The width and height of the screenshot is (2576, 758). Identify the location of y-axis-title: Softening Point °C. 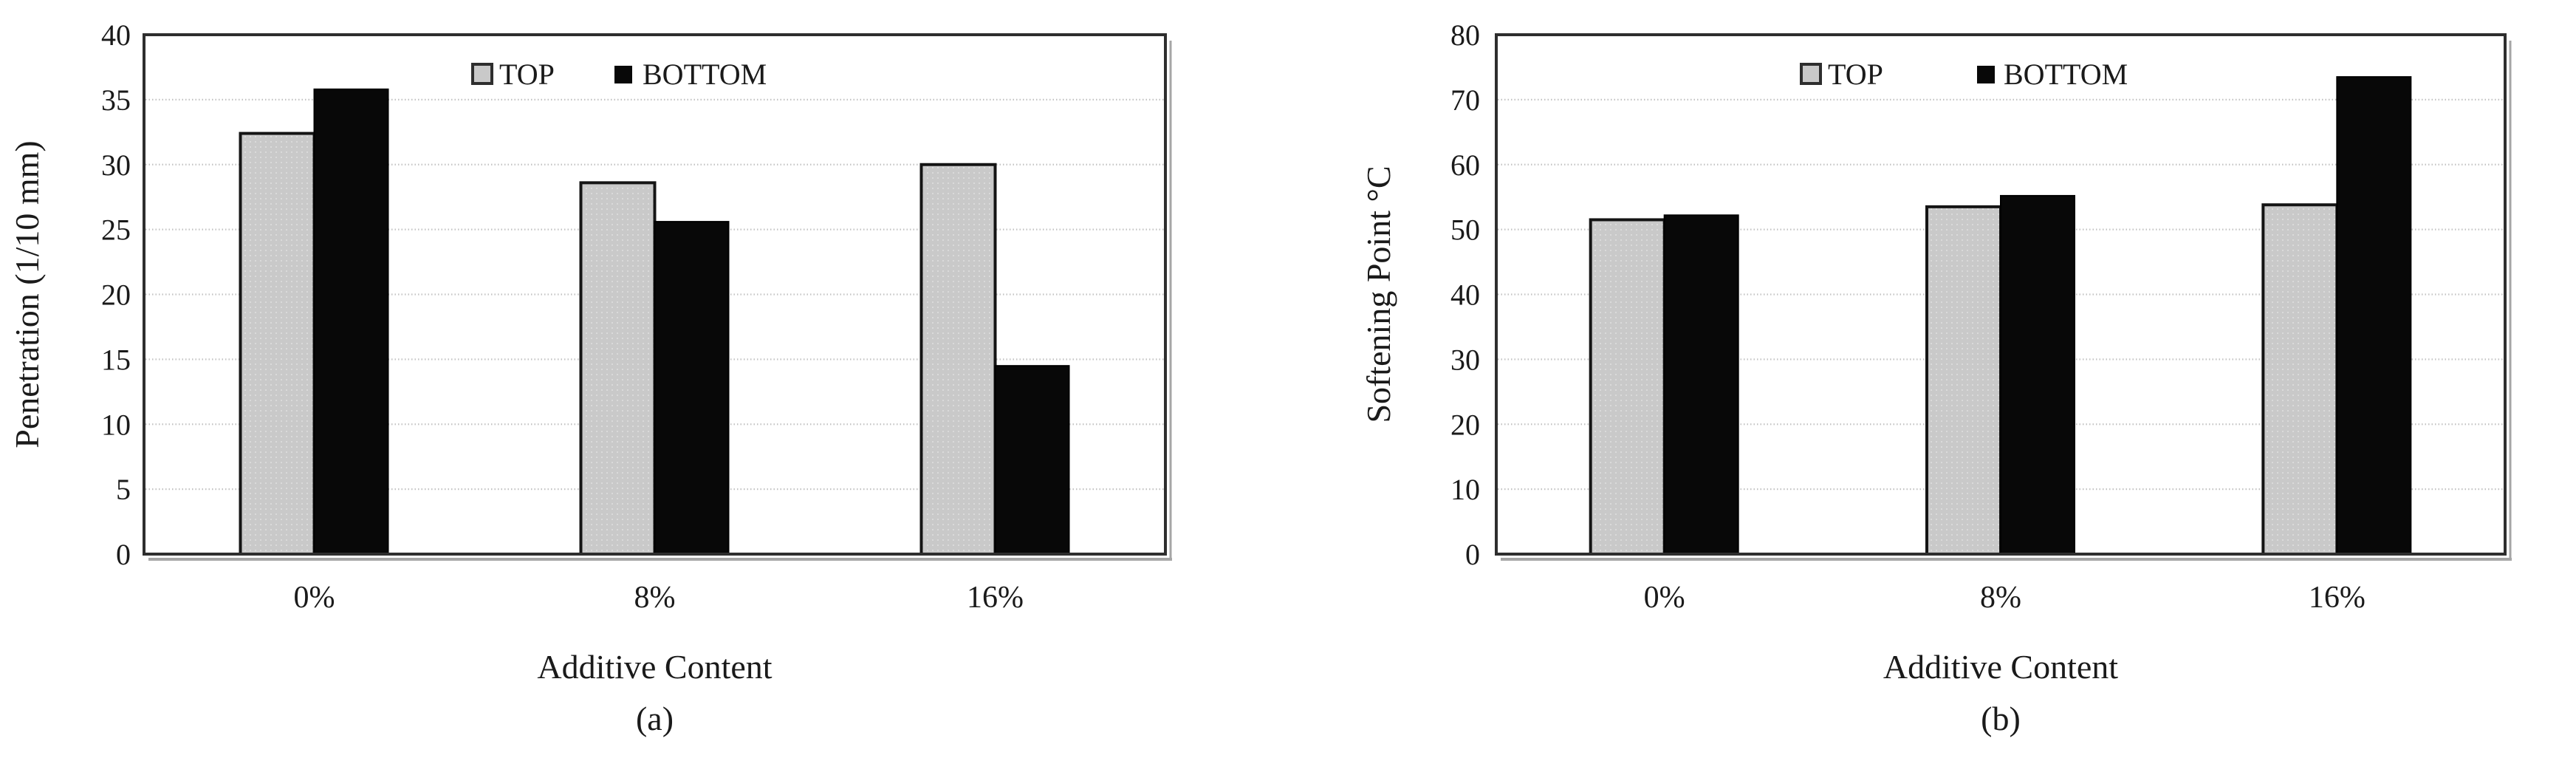
(1378, 294).